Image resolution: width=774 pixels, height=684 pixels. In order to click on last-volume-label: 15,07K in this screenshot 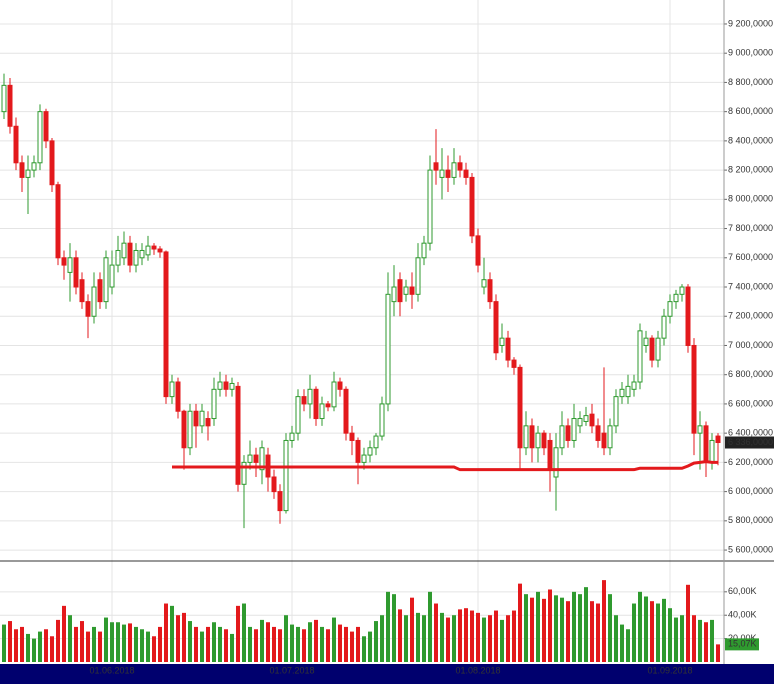, I will do `click(742, 644)`.